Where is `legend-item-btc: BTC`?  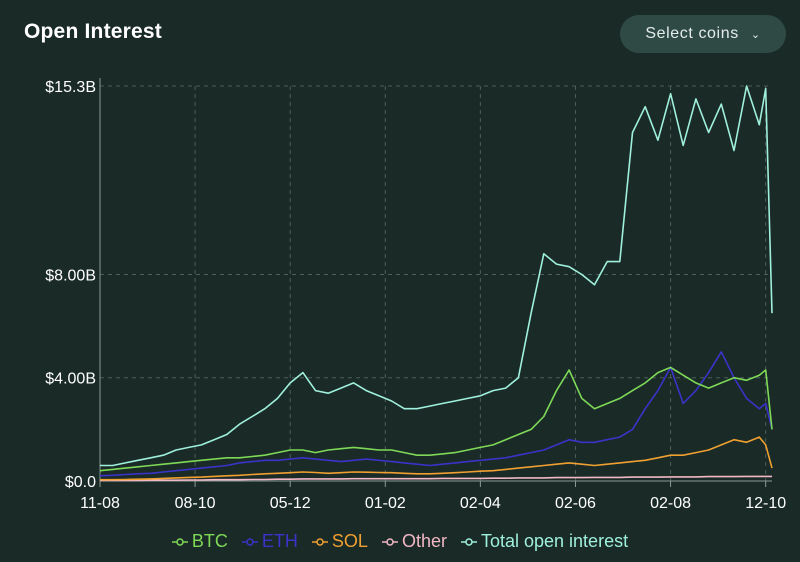
legend-item-btc: BTC is located at coordinates (199, 541).